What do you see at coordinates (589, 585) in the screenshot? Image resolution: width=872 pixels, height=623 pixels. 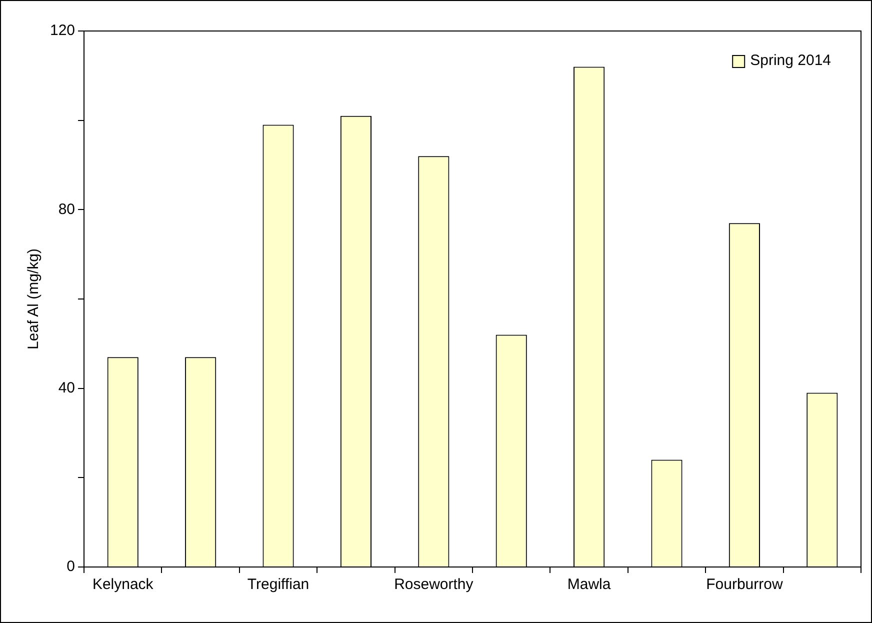 I see `x-tick-label: Mawla` at bounding box center [589, 585].